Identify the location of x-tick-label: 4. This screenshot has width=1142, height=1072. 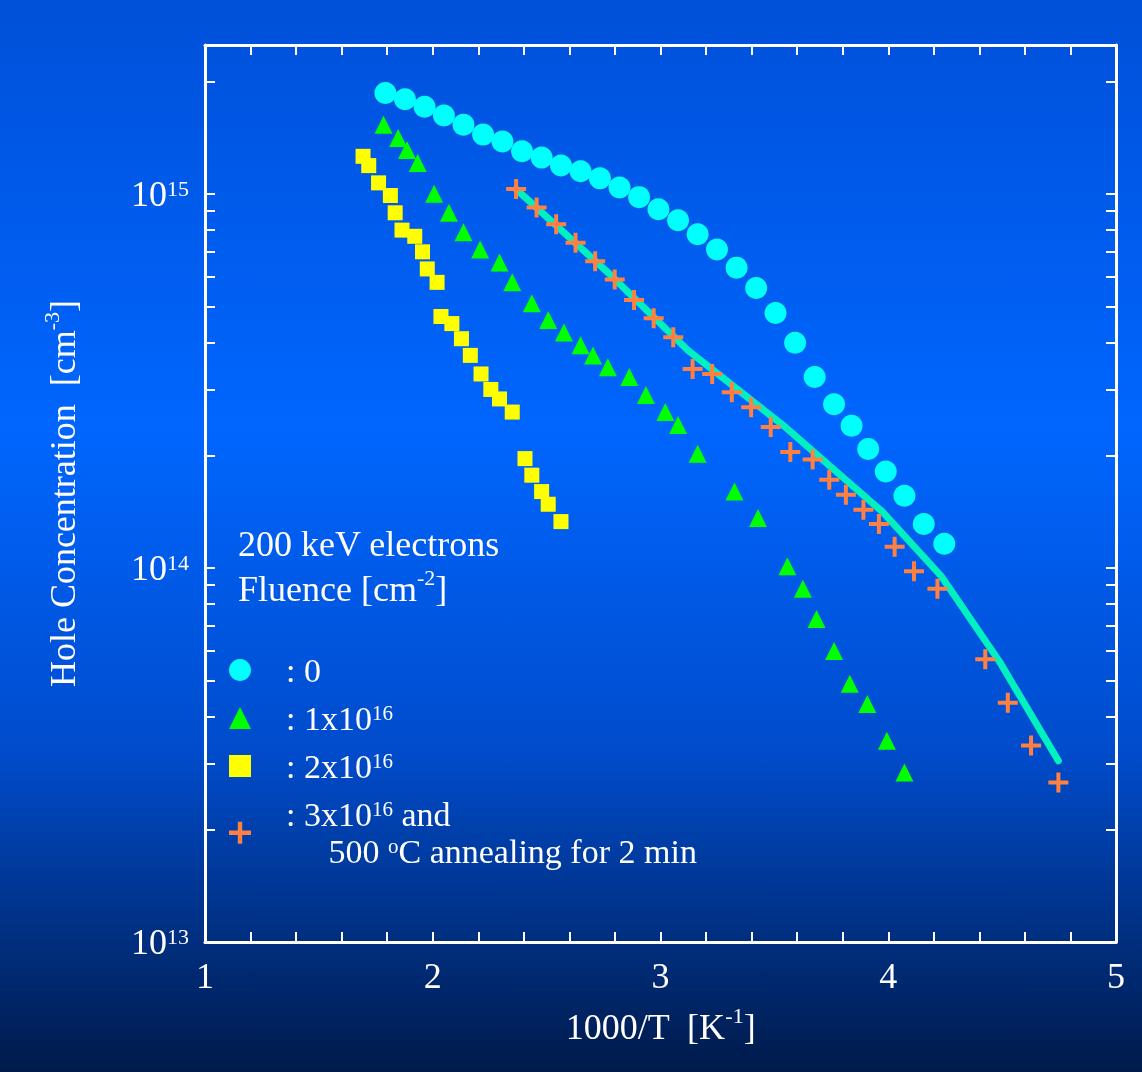
(888, 975).